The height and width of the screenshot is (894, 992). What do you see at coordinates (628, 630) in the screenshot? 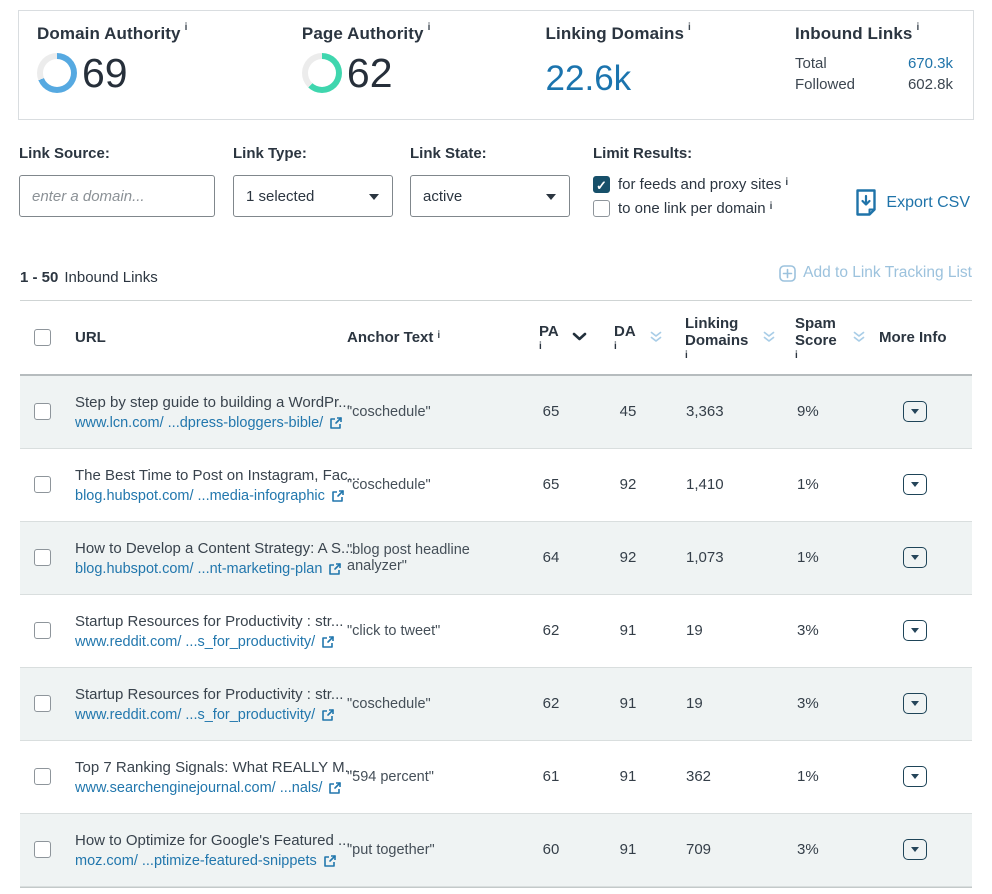
I see `da-value: 91` at bounding box center [628, 630].